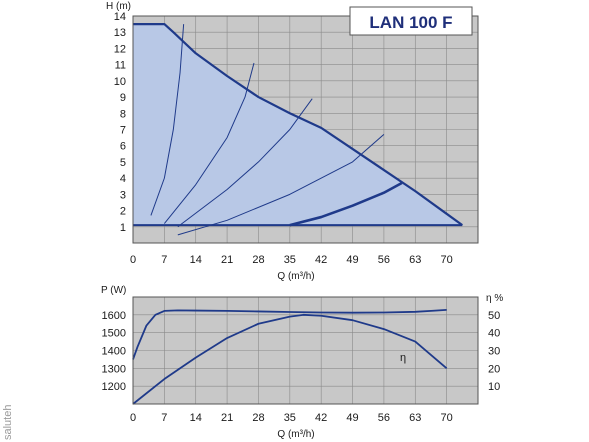 The width and height of the screenshot is (589, 442). I want to click on power-series, so click(290, 356).